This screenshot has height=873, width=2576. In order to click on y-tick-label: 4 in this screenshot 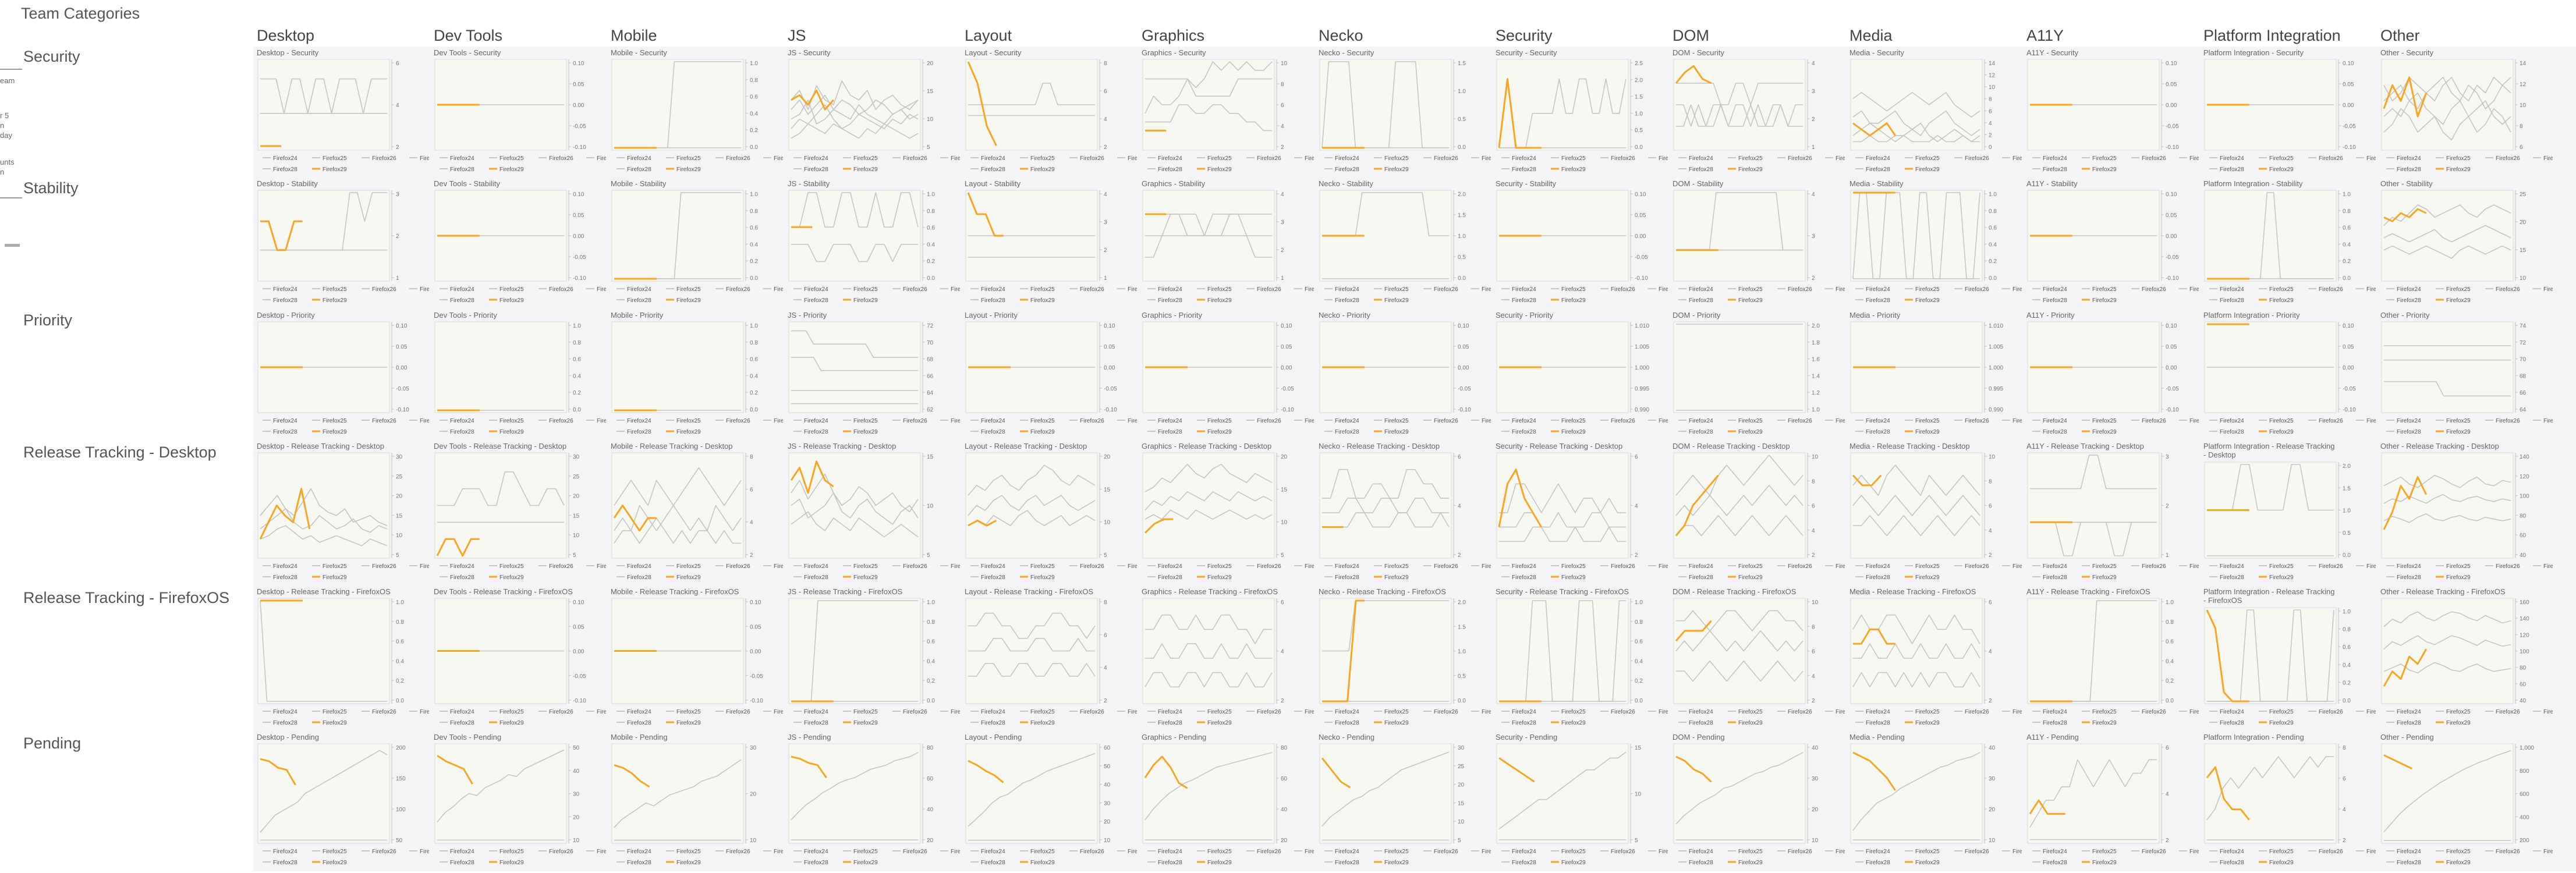, I will do `click(1105, 119)`.